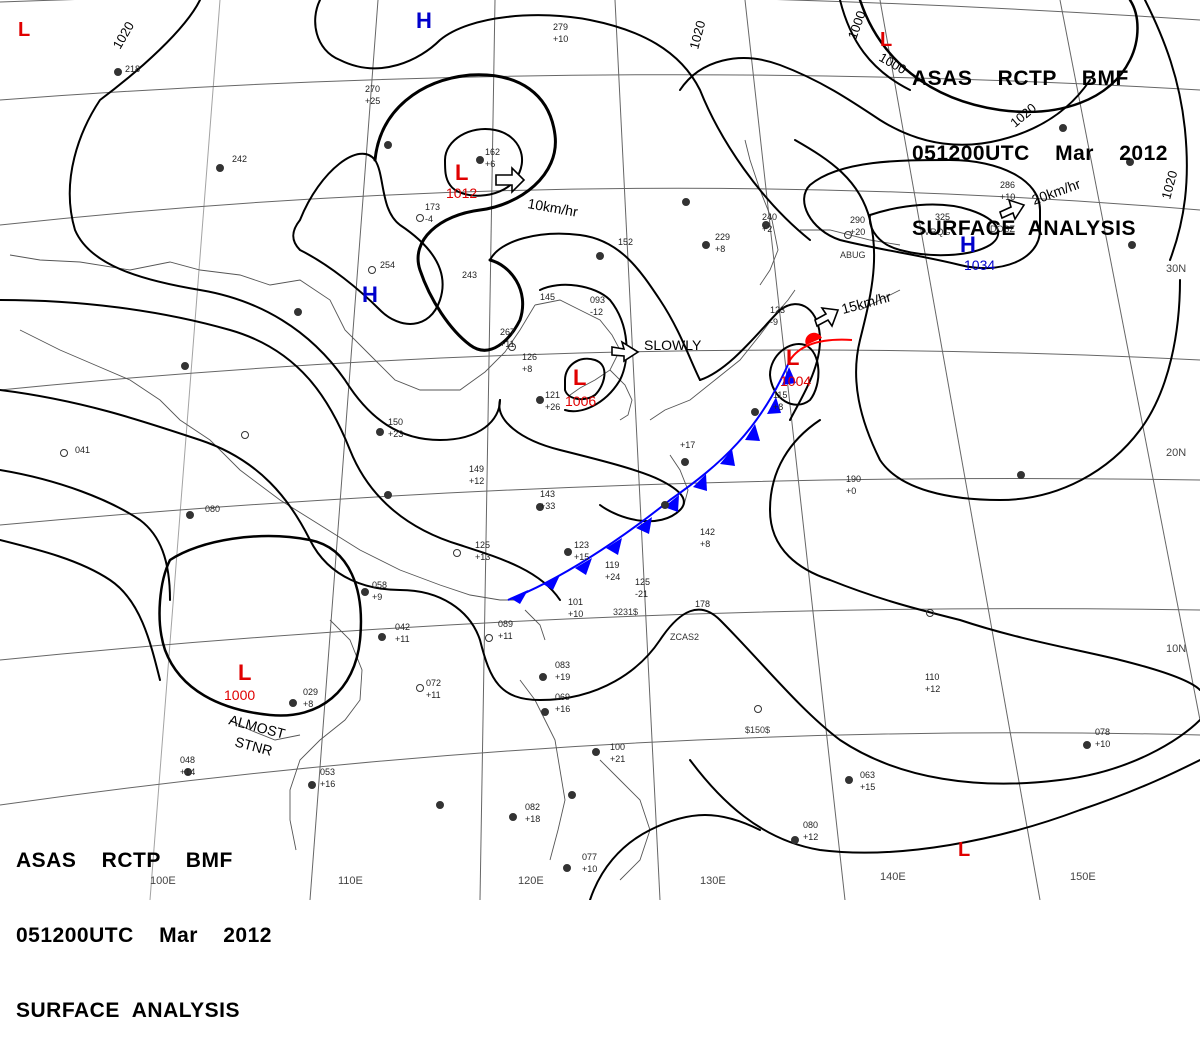 The width and height of the screenshot is (1200, 1048). I want to click on station-value: +12, so click(810, 837).